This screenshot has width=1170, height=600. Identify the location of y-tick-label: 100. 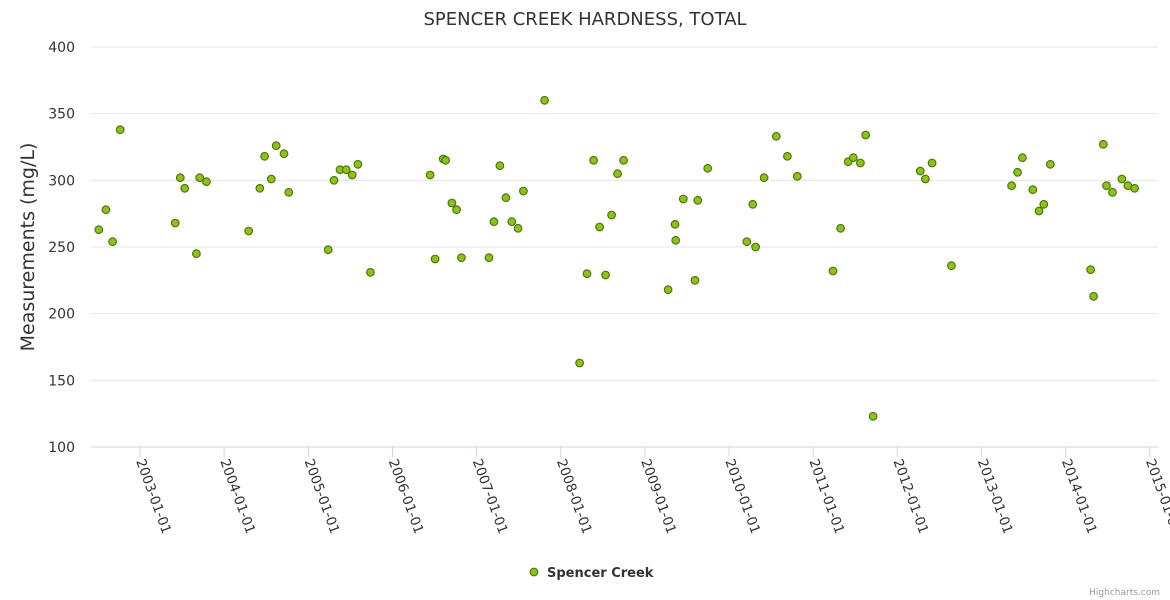
(61, 448).